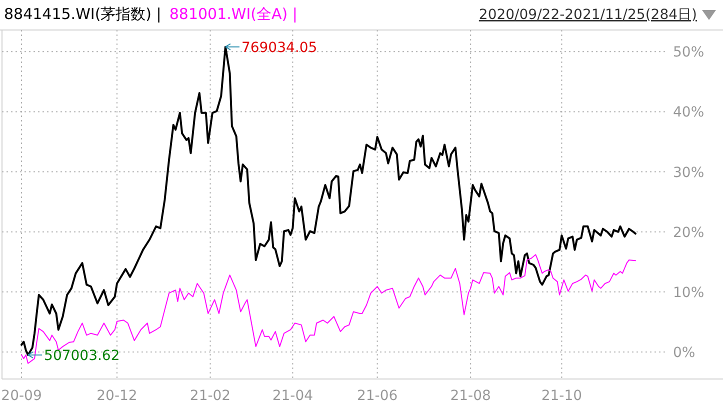 Image resolution: width=723 pixels, height=409 pixels. I want to click on x-tick-label: 21-08, so click(470, 396).